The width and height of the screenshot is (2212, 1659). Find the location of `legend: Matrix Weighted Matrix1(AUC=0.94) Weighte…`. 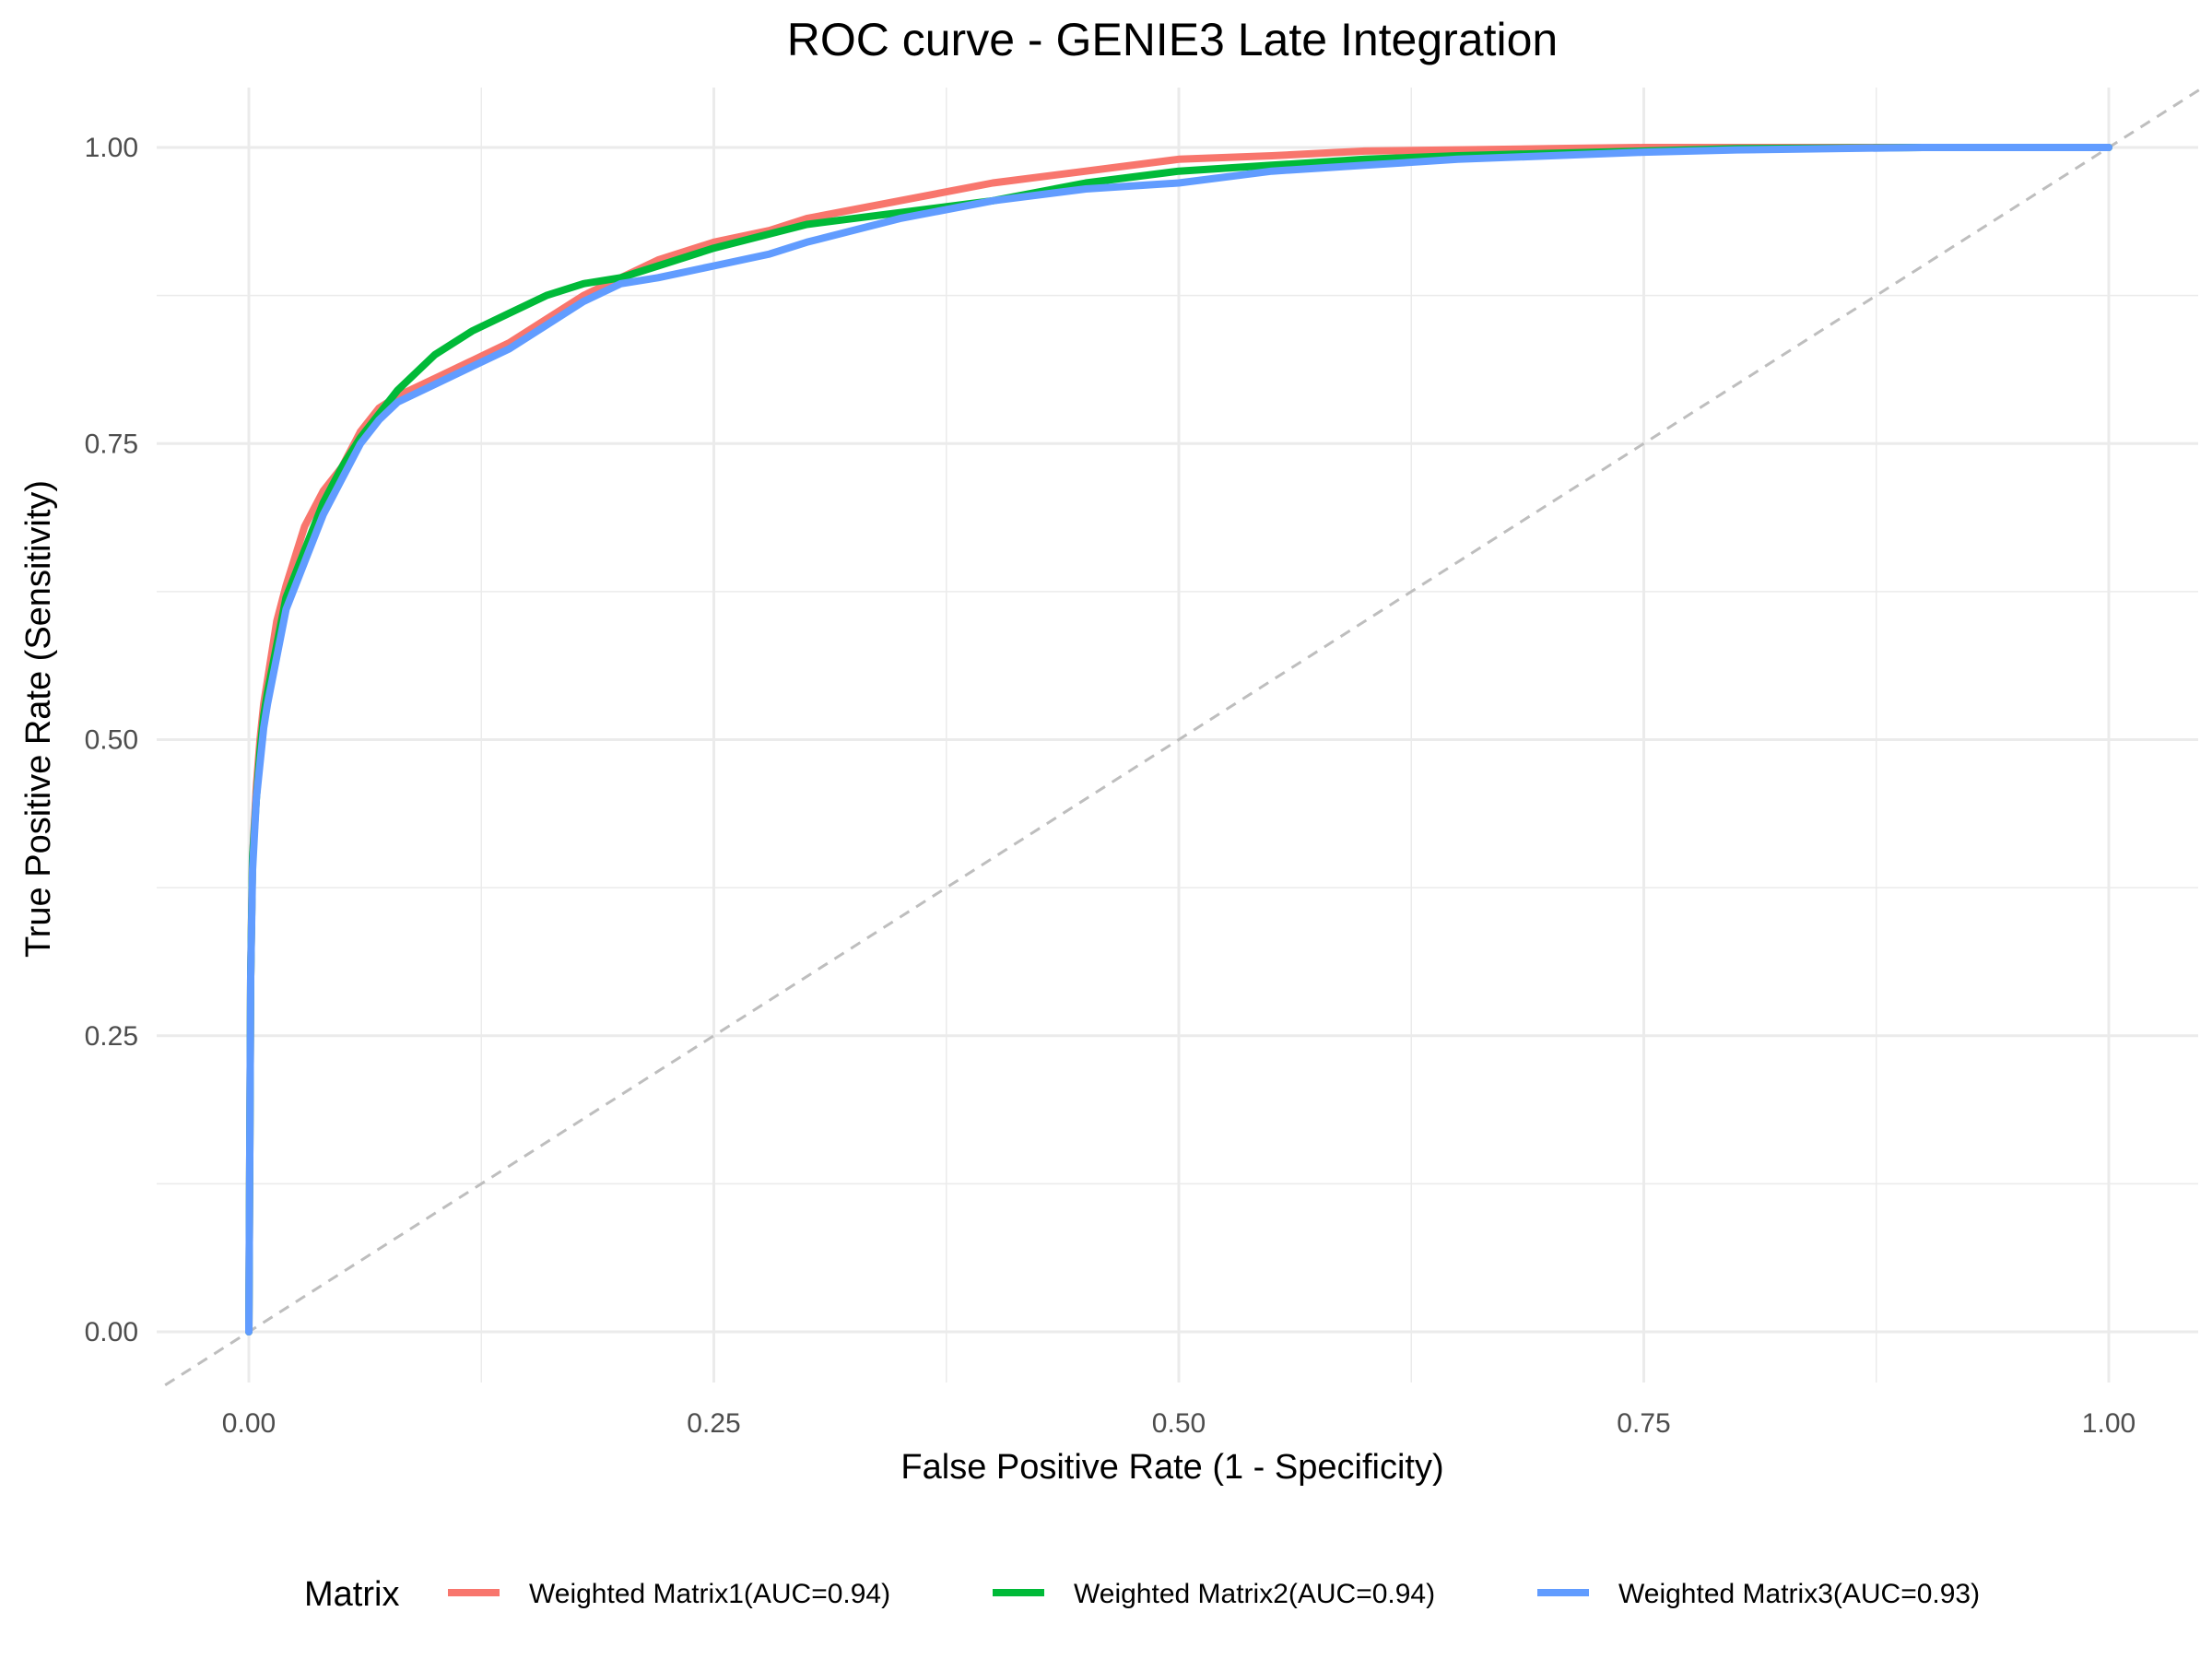

legend: Matrix Weighted Matrix1(AUC=0.94) Weighte… is located at coordinates (1142, 1594).